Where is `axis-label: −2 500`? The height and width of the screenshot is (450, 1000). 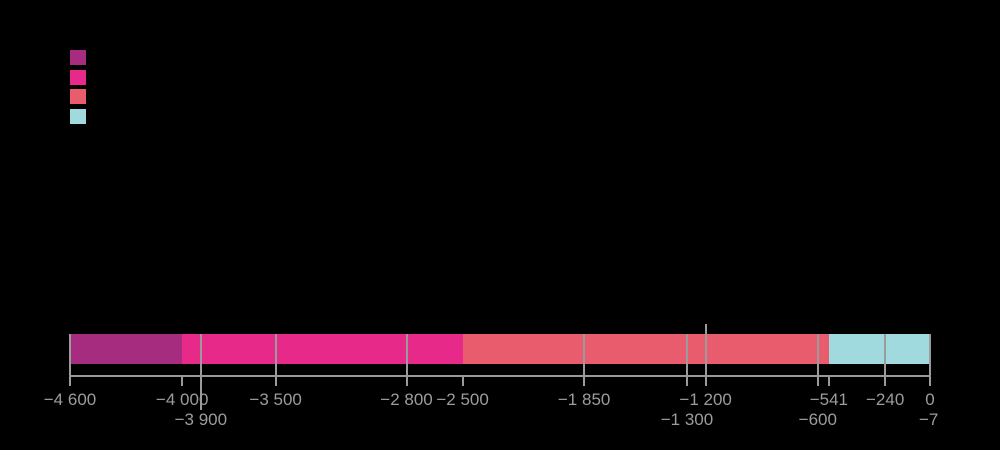 axis-label: −2 500 is located at coordinates (462, 399).